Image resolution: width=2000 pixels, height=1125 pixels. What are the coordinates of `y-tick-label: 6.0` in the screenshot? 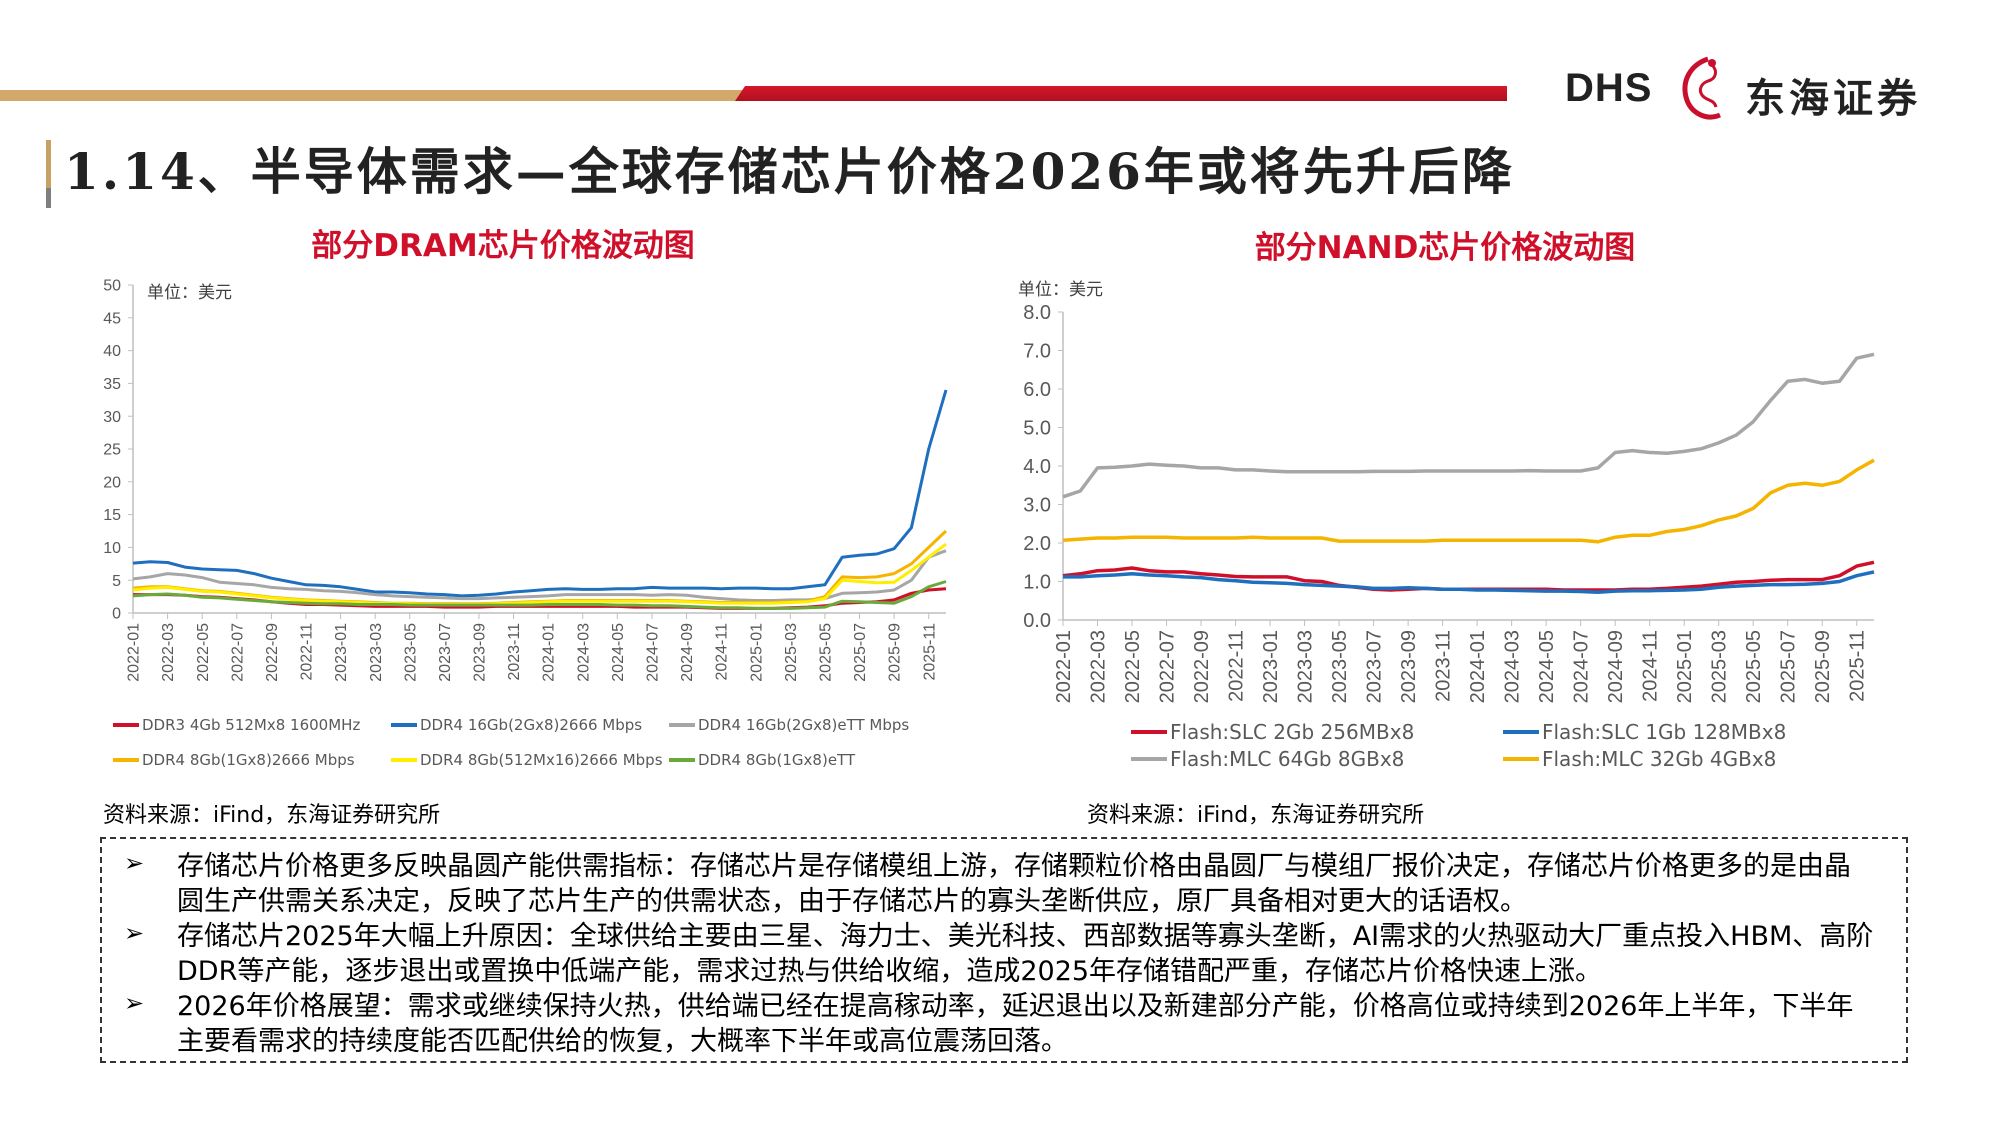 It's located at (1037, 390).